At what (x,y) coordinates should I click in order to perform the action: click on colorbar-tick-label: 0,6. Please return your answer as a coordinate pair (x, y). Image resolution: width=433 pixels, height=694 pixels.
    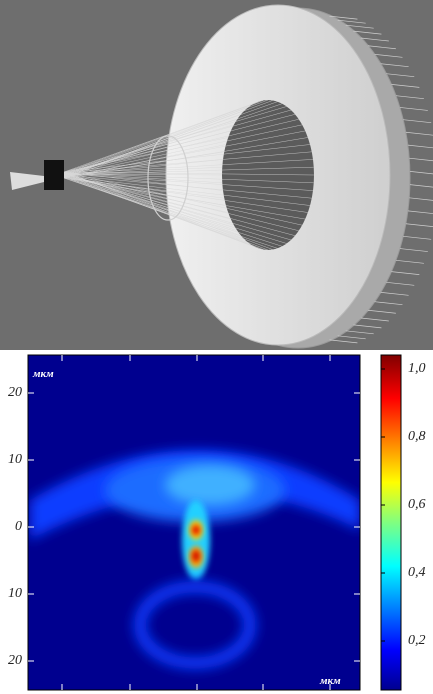
    Looking at the image, I should click on (417, 504).